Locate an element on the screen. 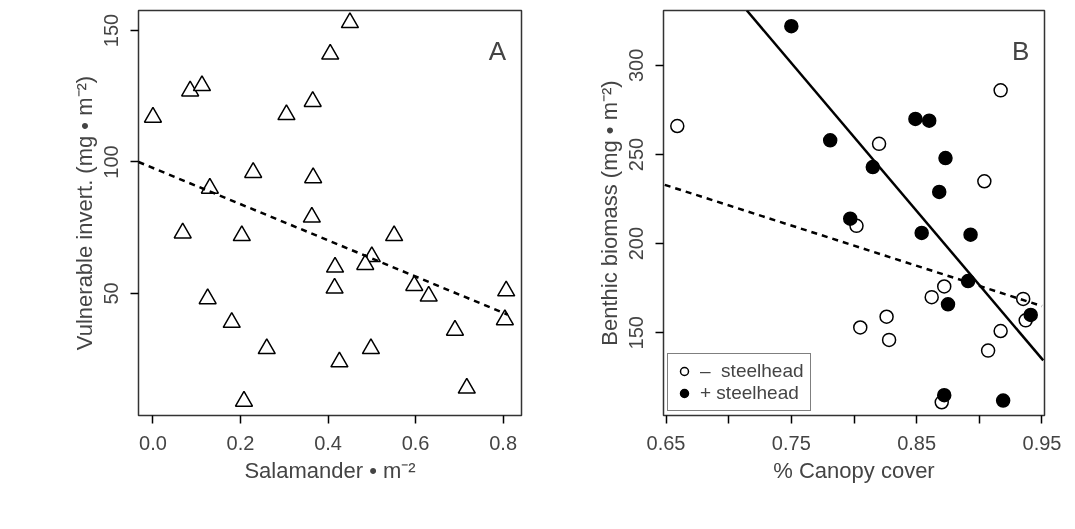 The width and height of the screenshot is (1075, 529). x-tick-label: 0.95 is located at coordinates (1042, 442).